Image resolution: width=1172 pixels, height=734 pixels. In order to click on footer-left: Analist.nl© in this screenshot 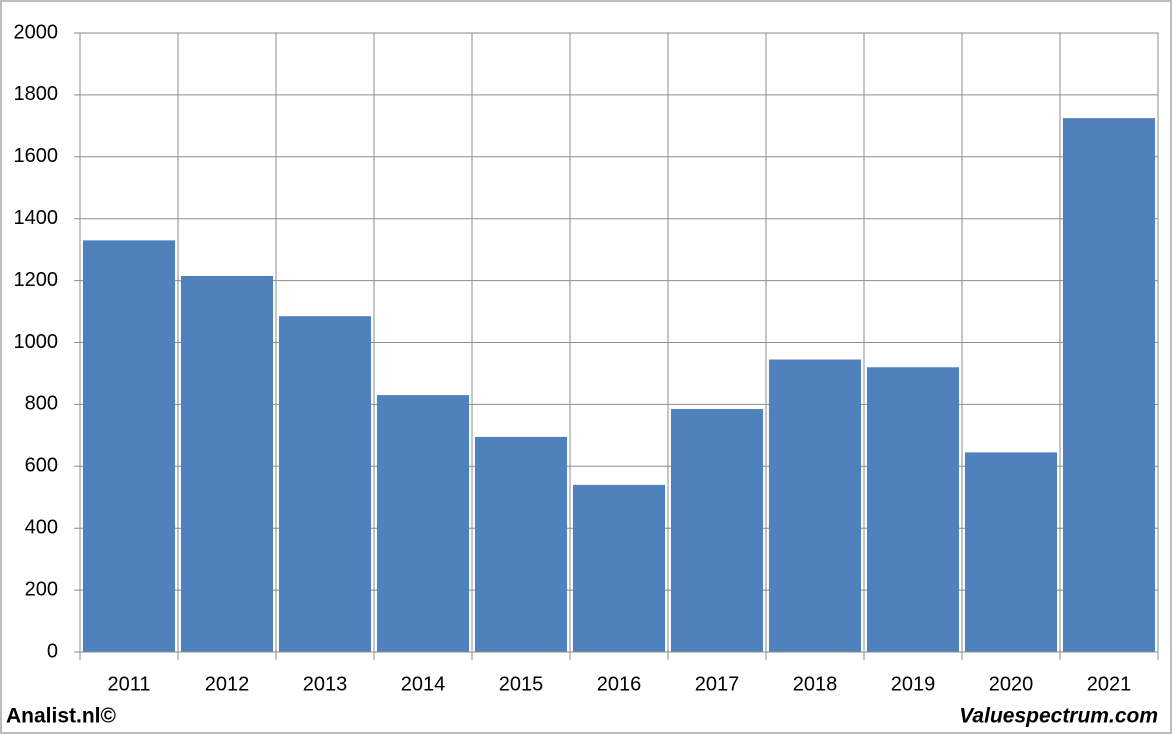, I will do `click(61, 716)`.